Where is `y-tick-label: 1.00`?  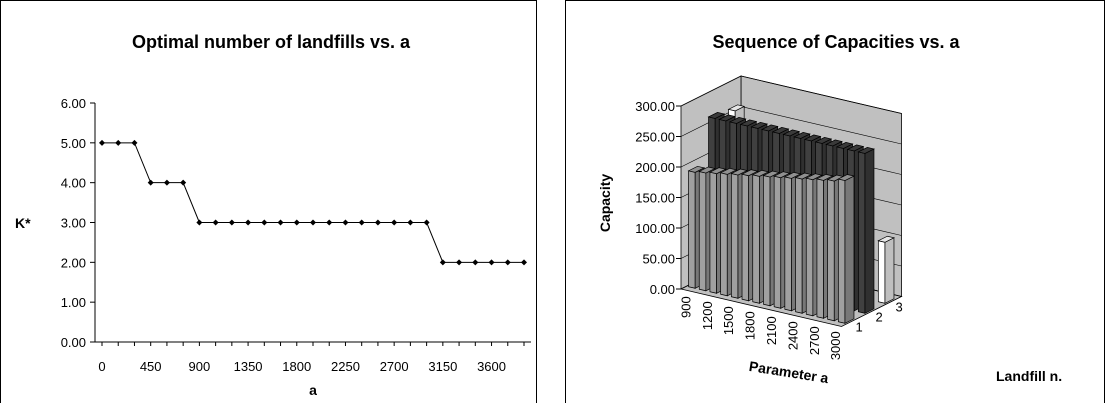
y-tick-label: 1.00 is located at coordinates (73, 302).